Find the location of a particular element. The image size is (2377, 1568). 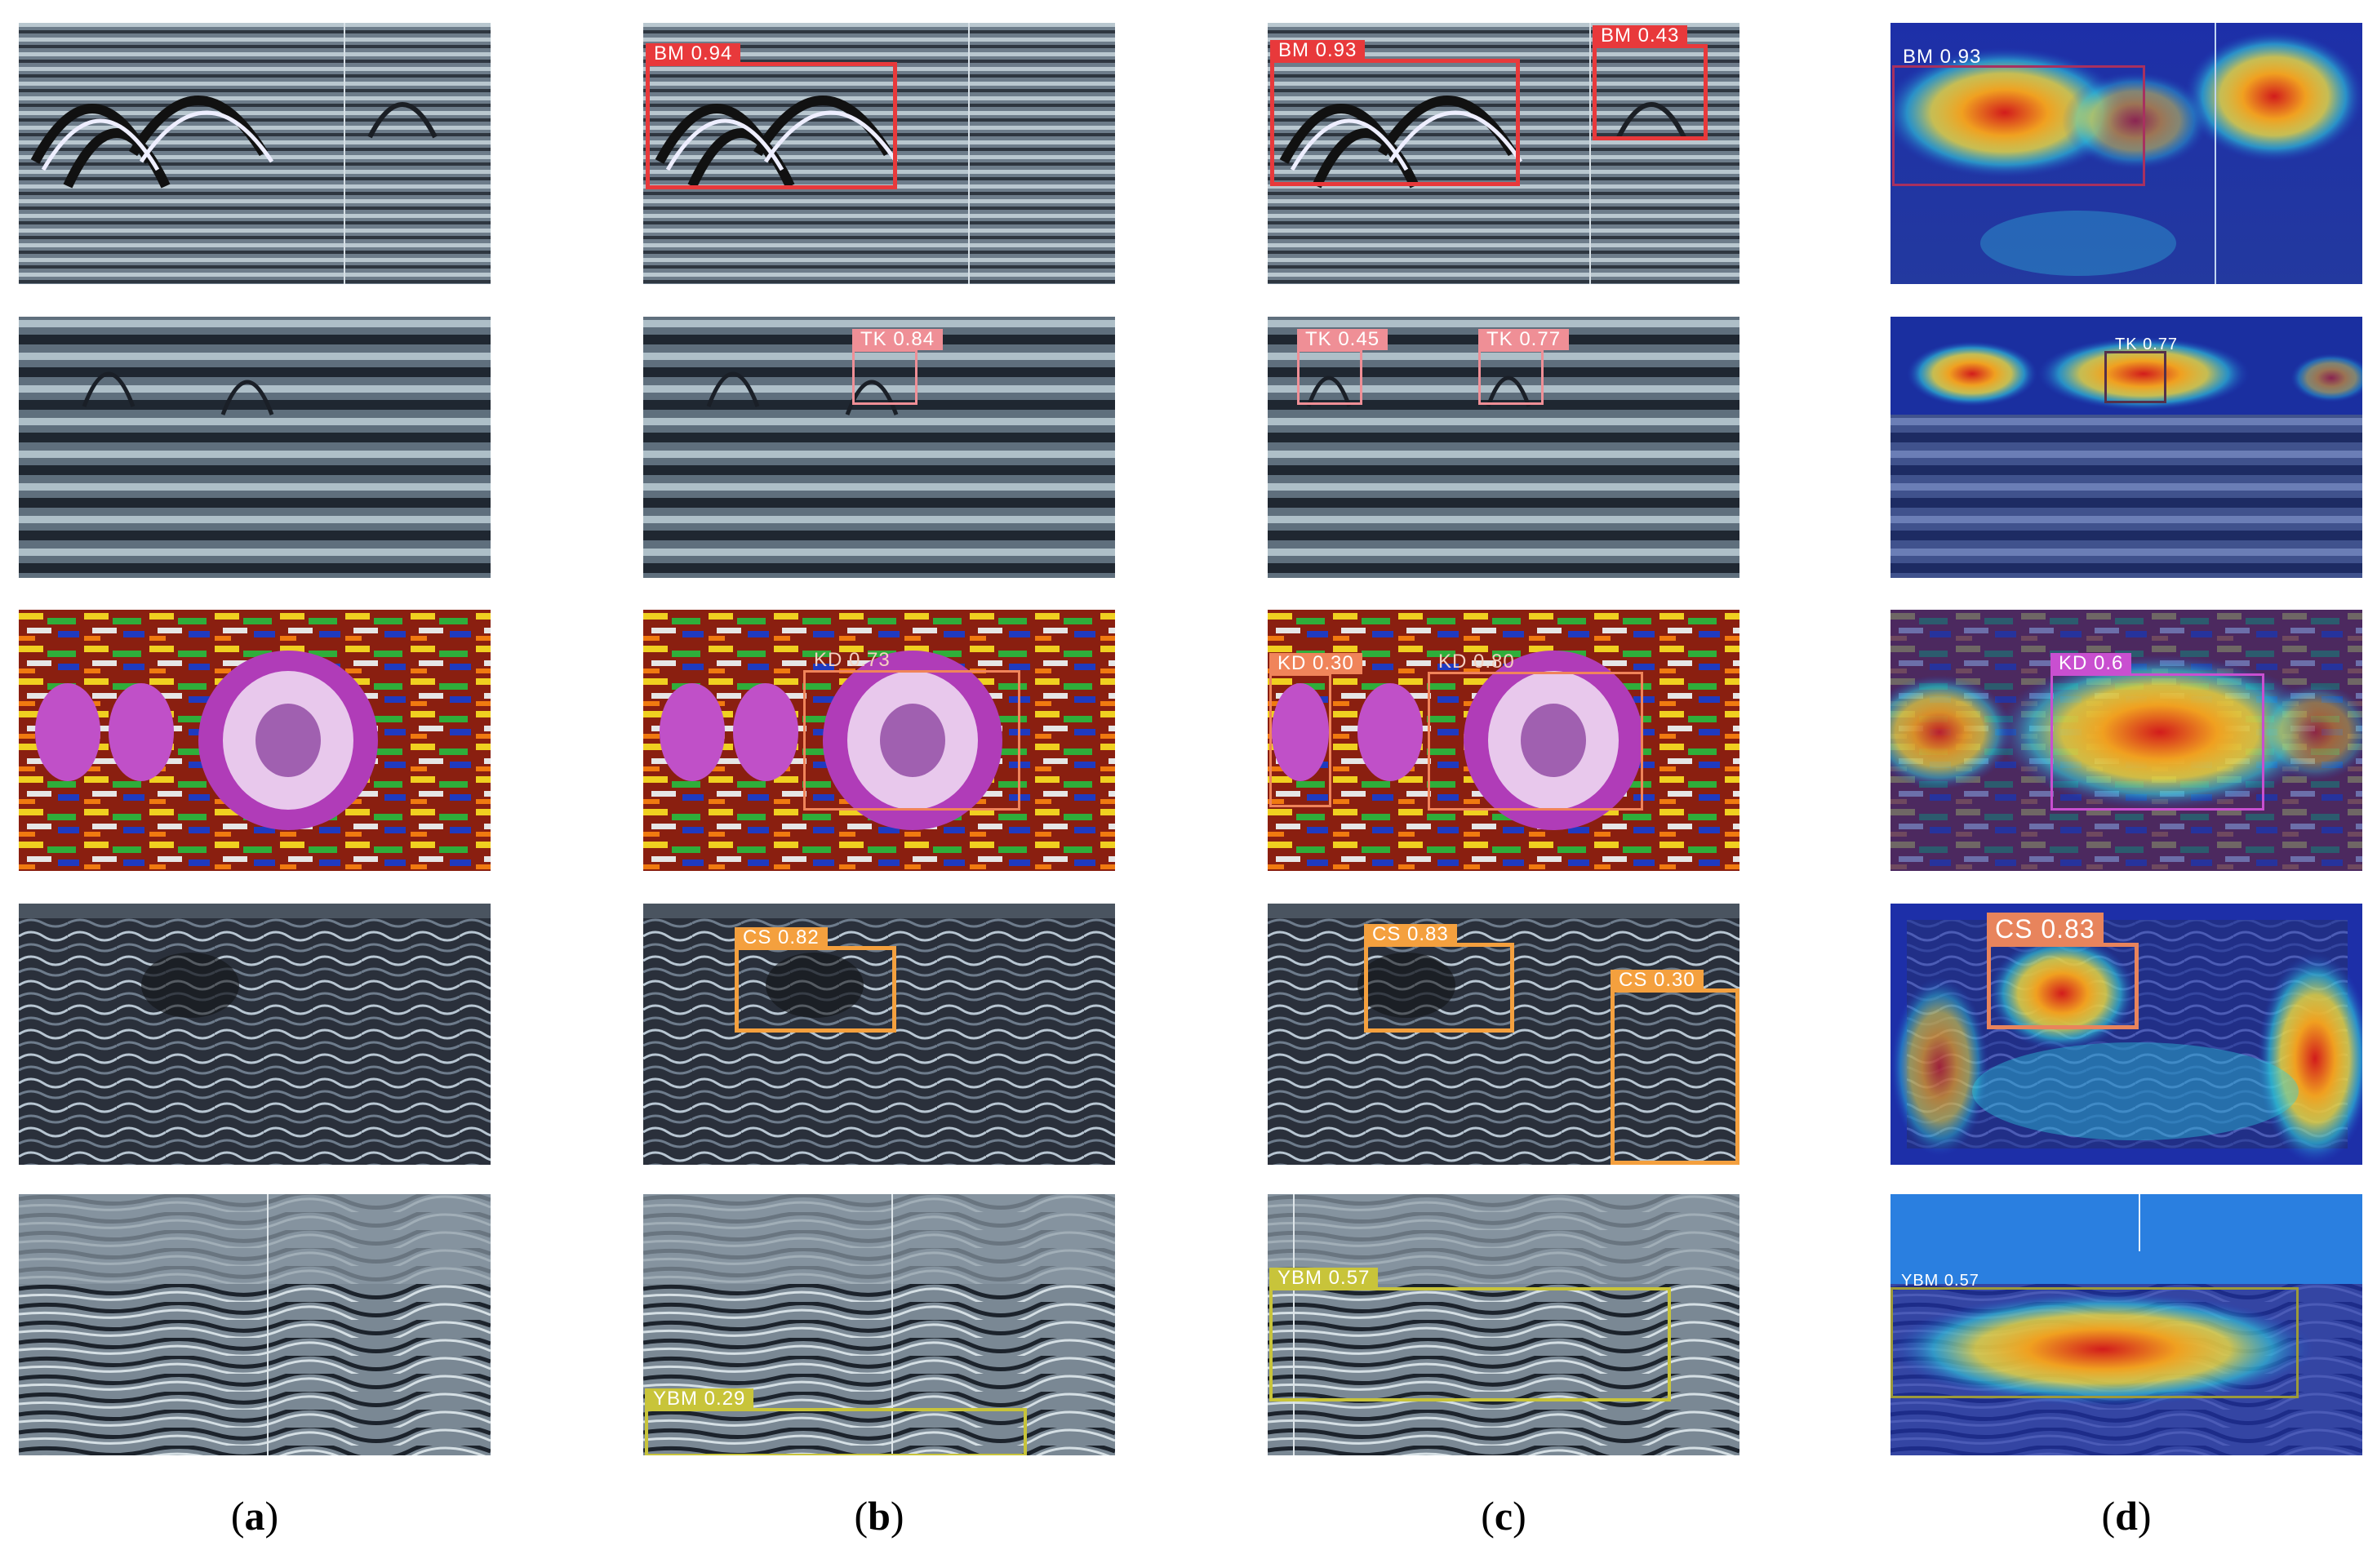

panel-r4-a is located at coordinates (255, 1034).